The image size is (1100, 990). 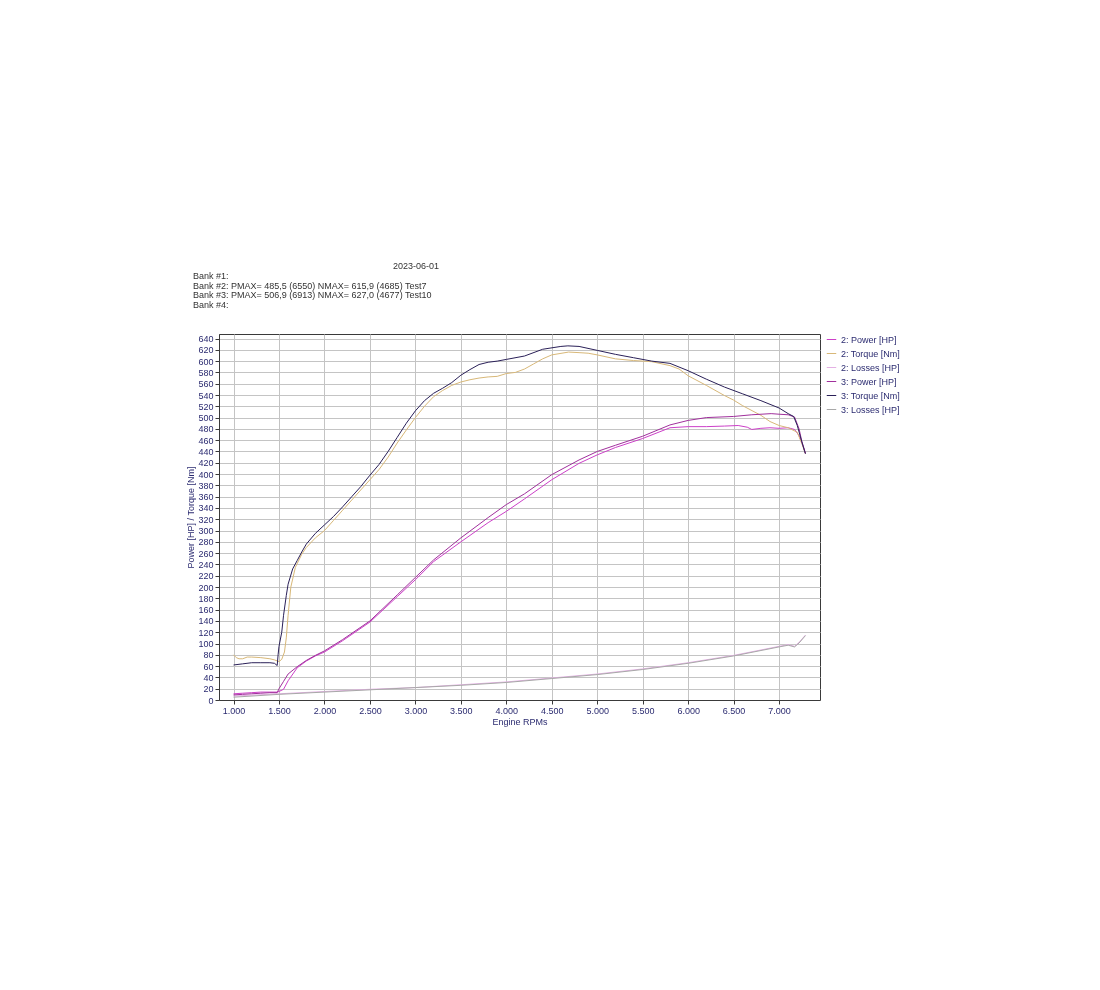 I want to click on y-tick-label: 0, so click(x=211, y=700).